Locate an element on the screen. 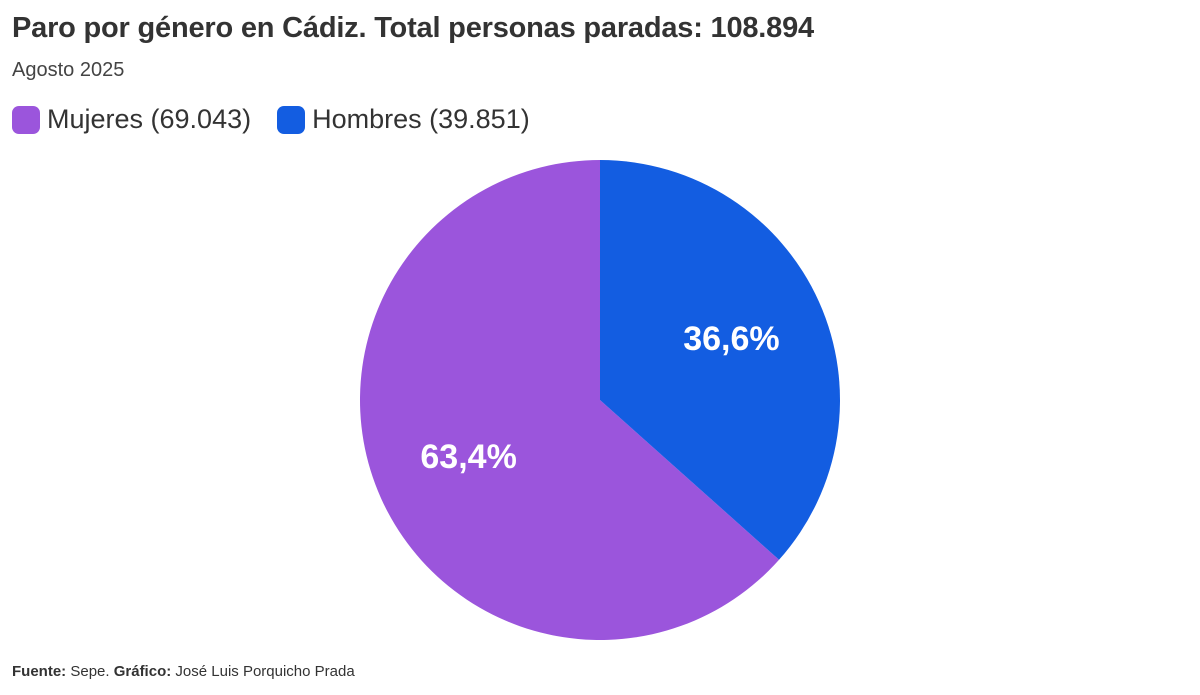 This screenshot has height=695, width=1200. legend-item-mujeres: Mujeres (69.043) is located at coordinates (131, 119).